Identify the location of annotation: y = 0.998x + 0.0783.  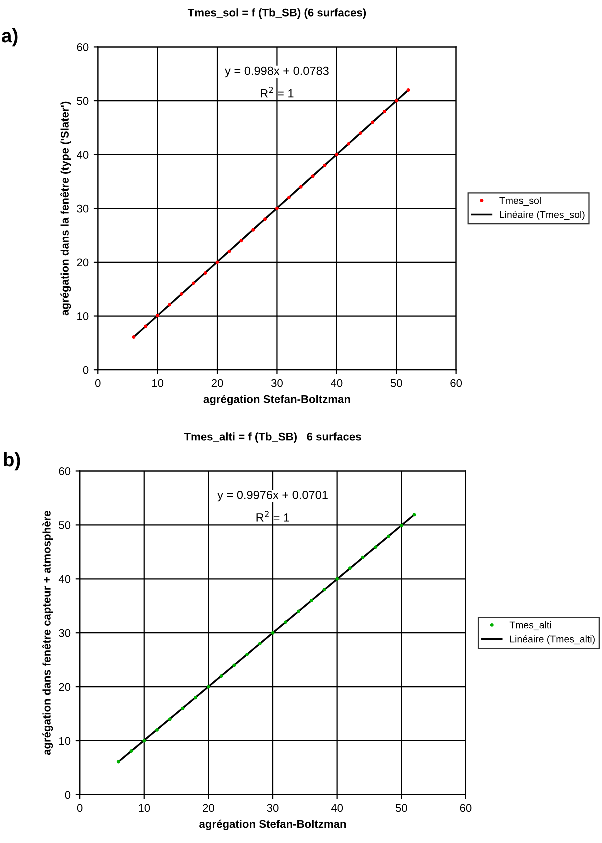
(277, 72).